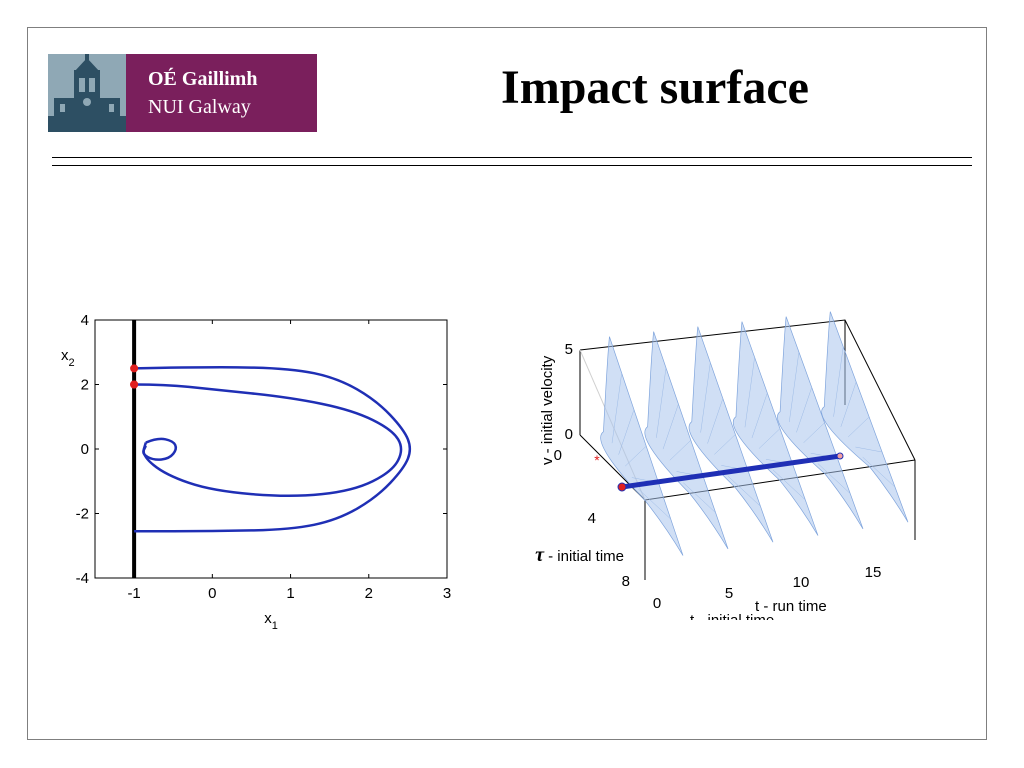 The image size is (1024, 768). What do you see at coordinates (840, 456) in the screenshot?
I see `impact-line-end-marker` at bounding box center [840, 456].